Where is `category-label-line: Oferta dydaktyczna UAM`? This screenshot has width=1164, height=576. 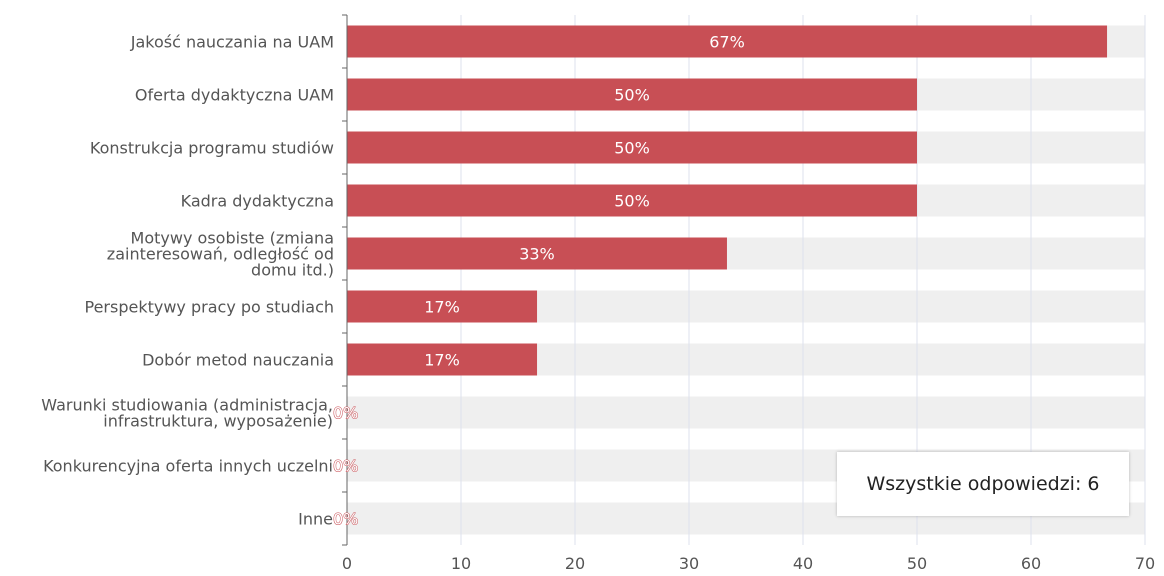 category-label-line: Oferta dydaktyczna UAM is located at coordinates (234, 95).